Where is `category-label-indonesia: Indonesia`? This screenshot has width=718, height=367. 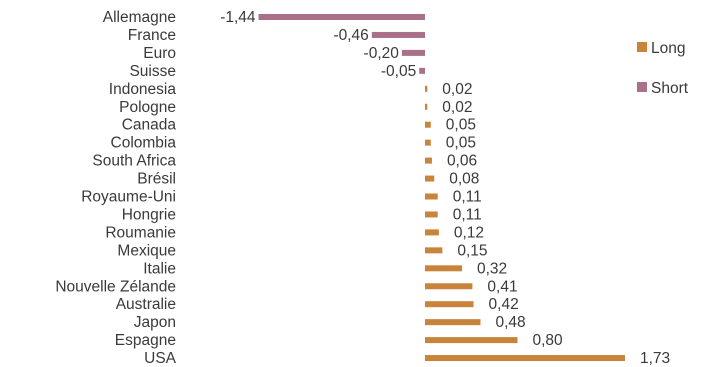
category-label-indonesia: Indonesia is located at coordinates (143, 89).